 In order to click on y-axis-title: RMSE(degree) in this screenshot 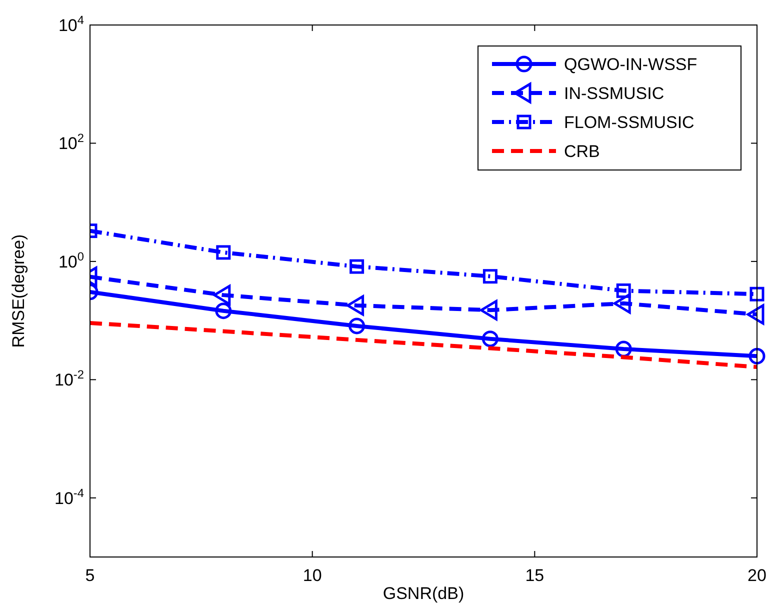, I will do `click(18, 291)`.